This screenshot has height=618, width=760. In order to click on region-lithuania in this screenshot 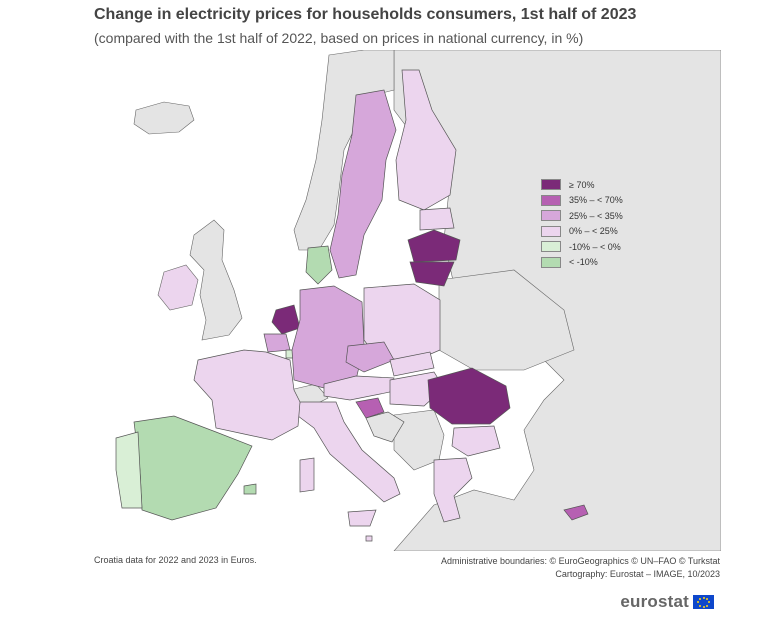, I will do `click(432, 274)`.